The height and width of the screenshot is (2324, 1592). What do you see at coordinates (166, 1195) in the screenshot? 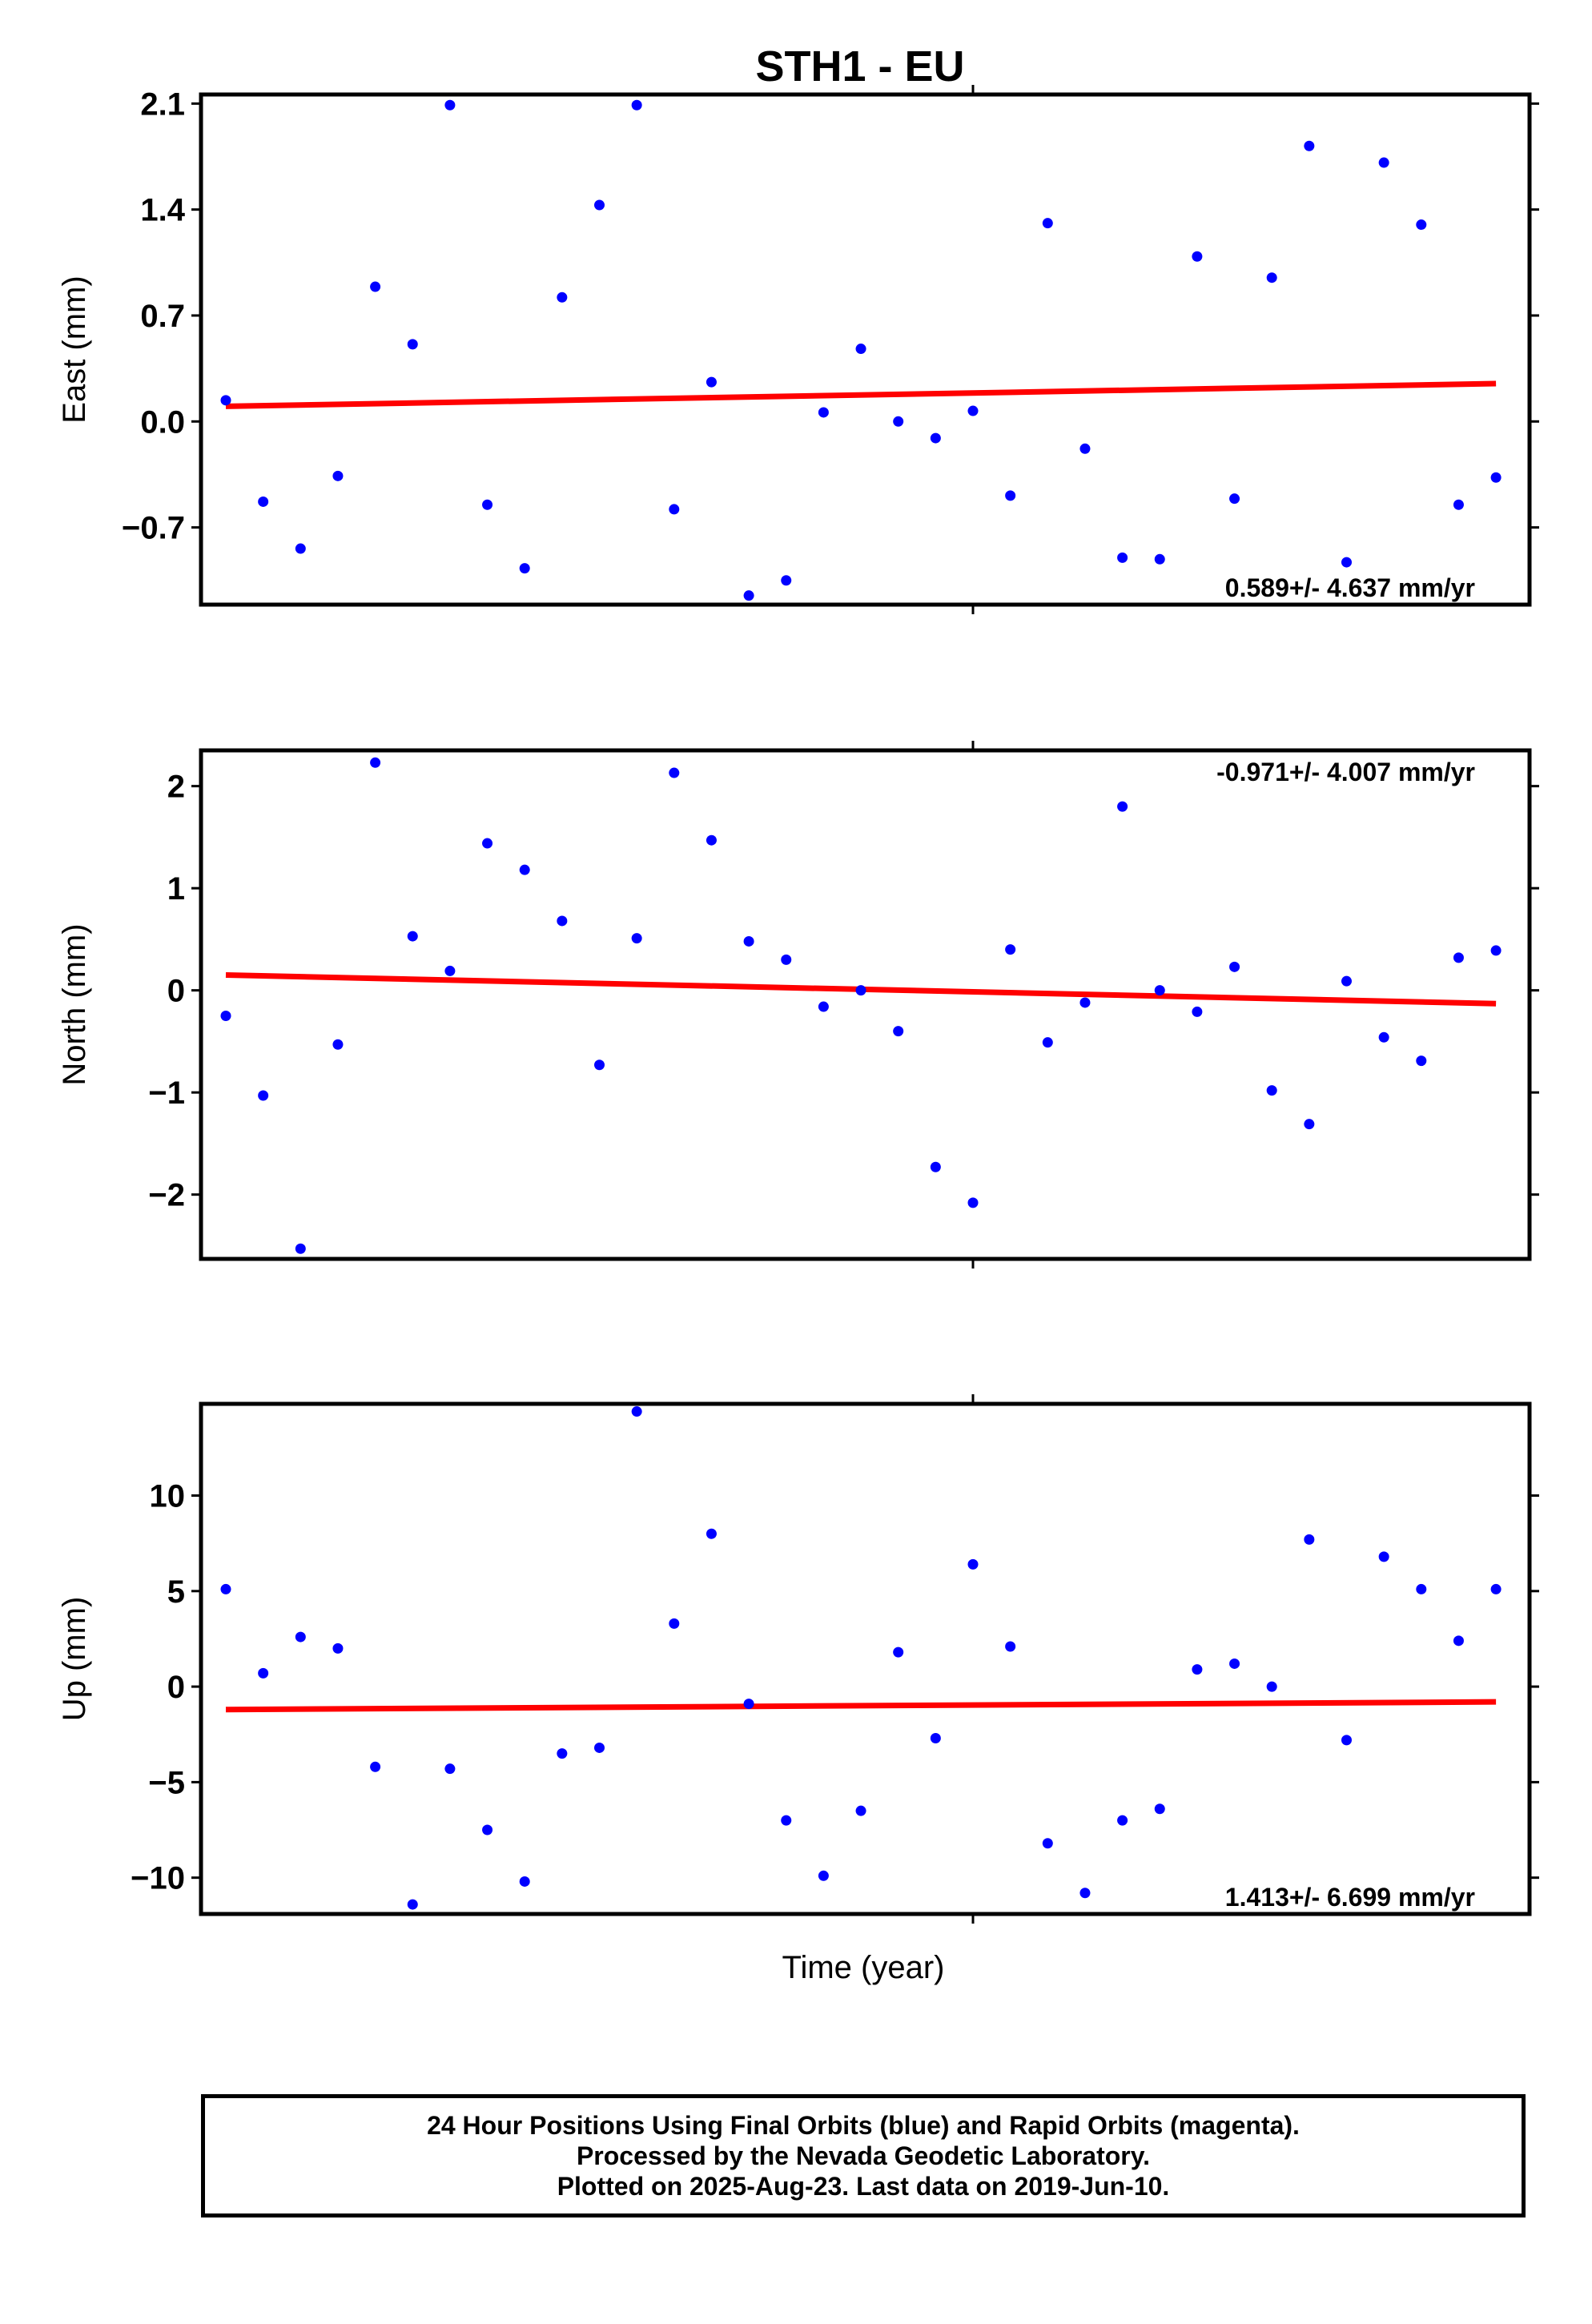
I see `north-ytick-label: −2` at bounding box center [166, 1195].